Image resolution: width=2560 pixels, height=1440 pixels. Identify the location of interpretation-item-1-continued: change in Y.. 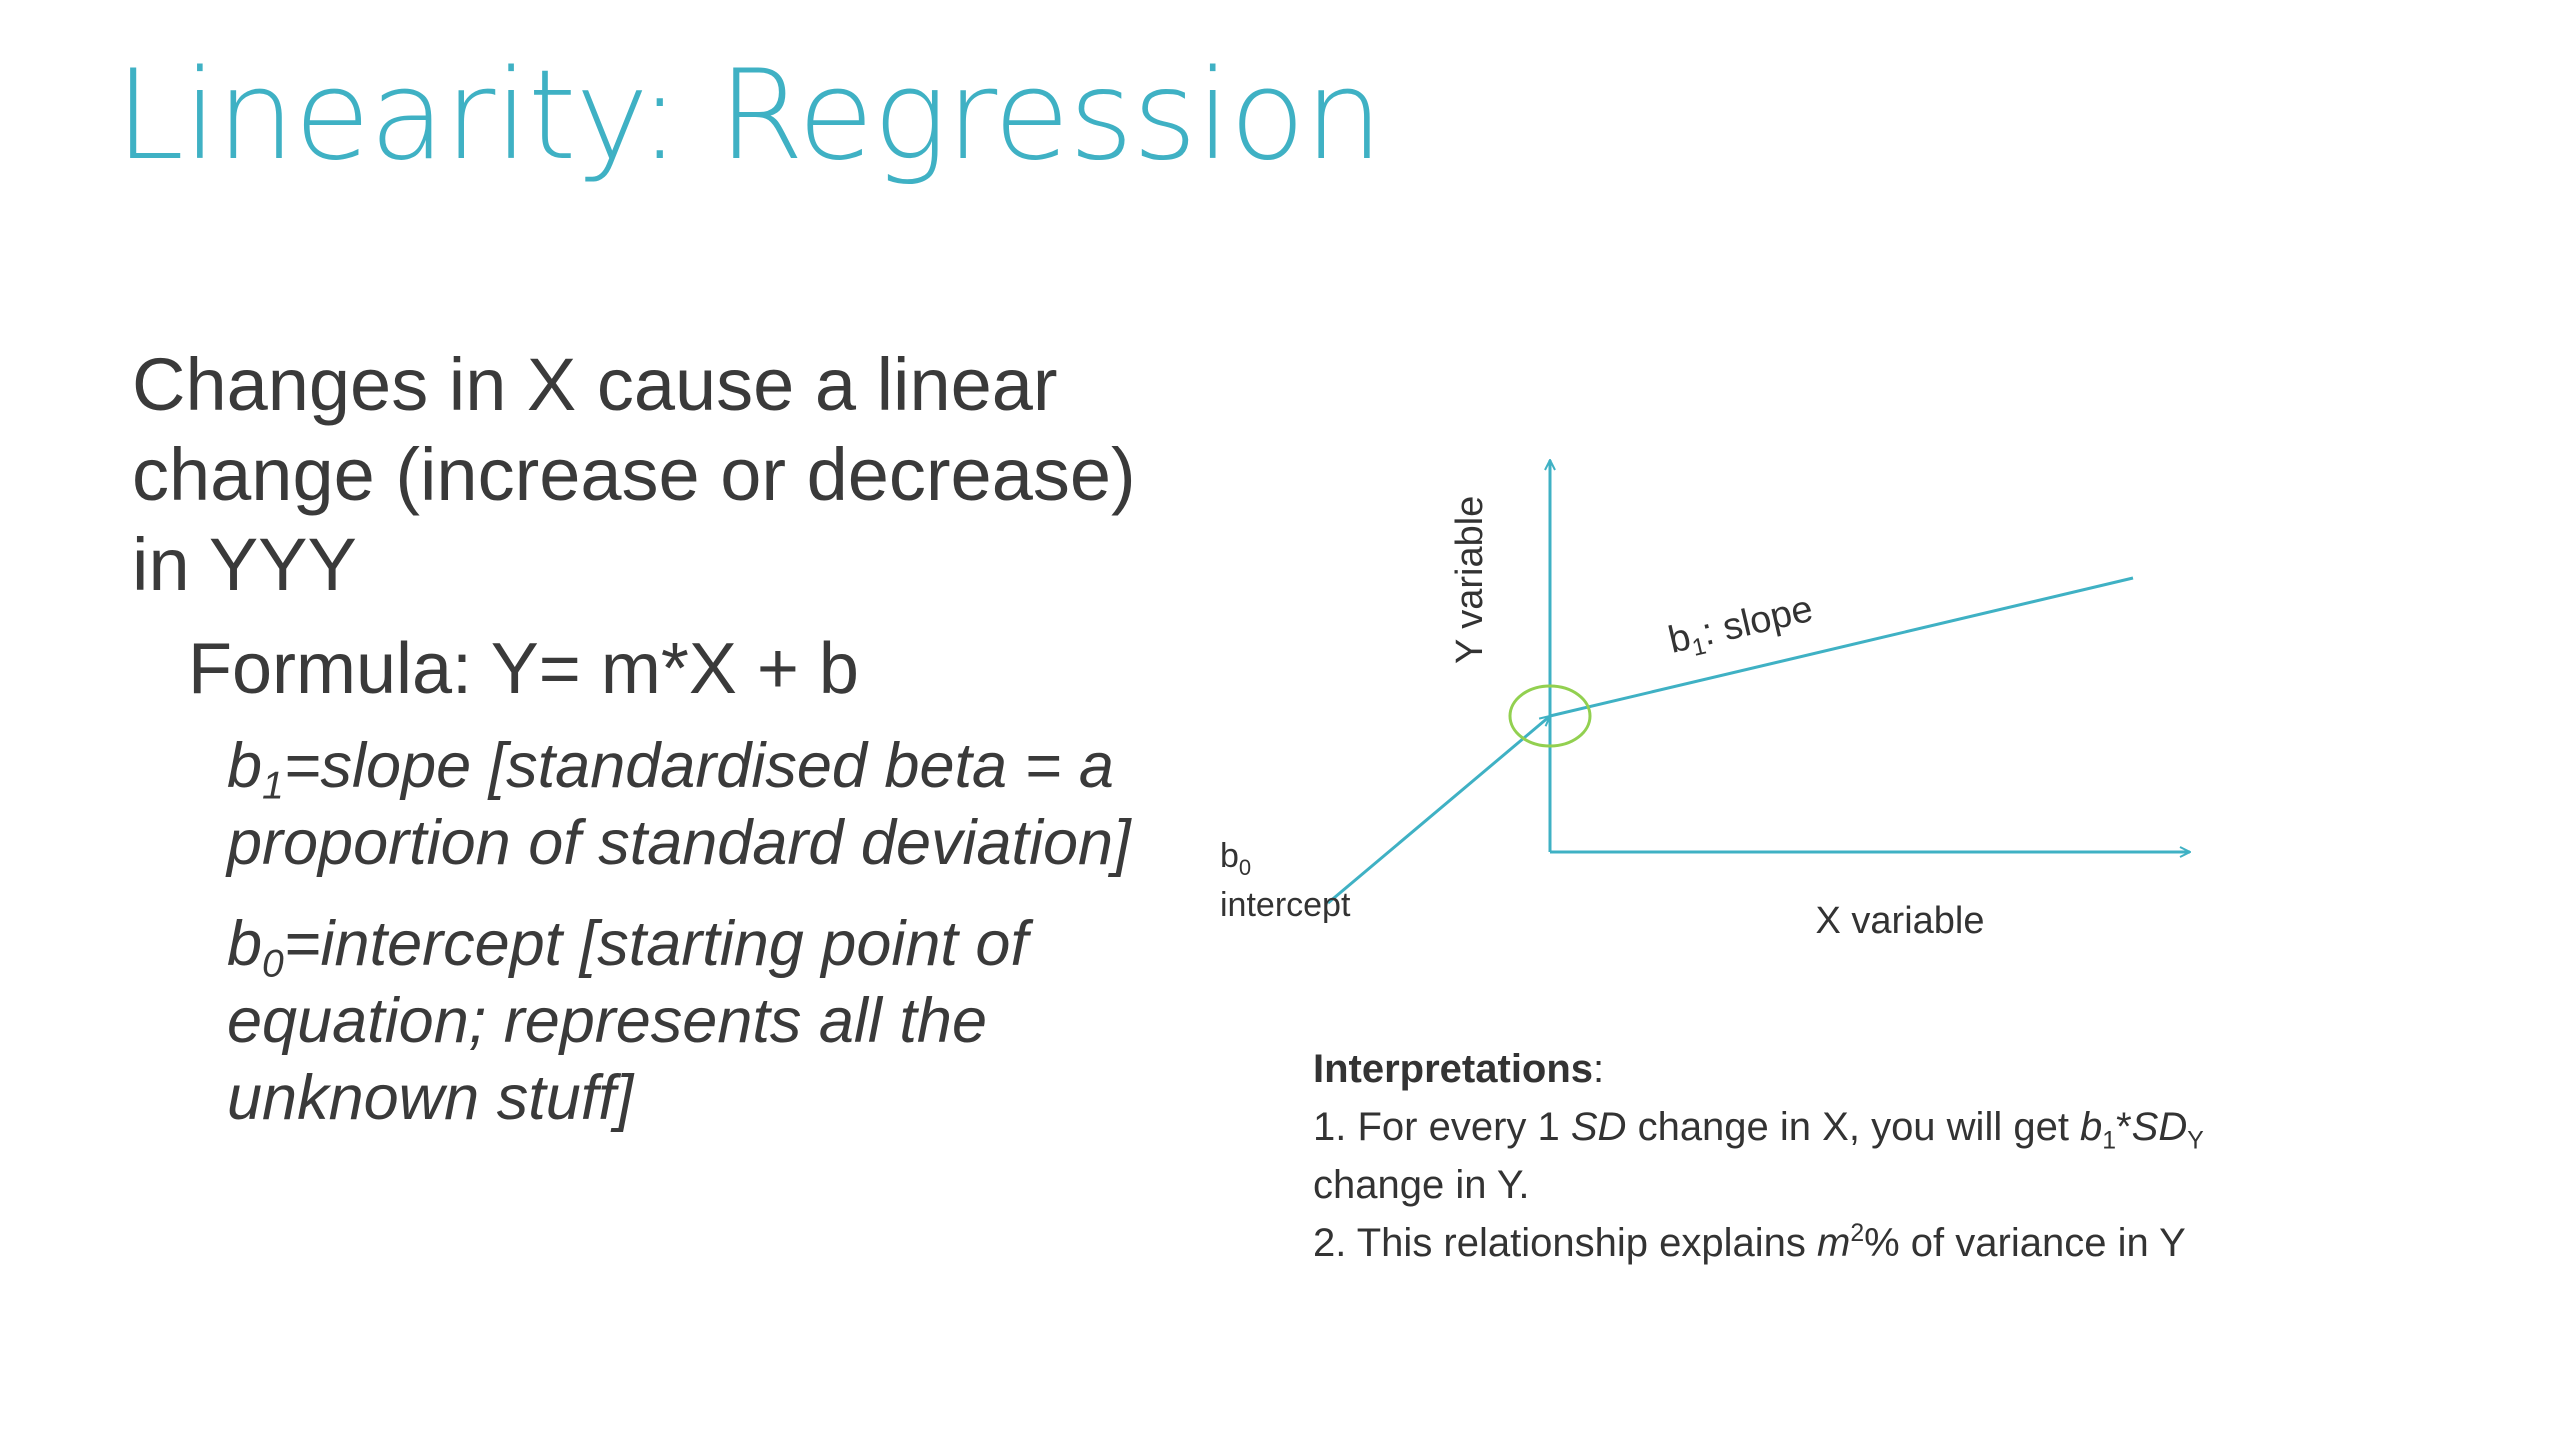
(1421, 1185).